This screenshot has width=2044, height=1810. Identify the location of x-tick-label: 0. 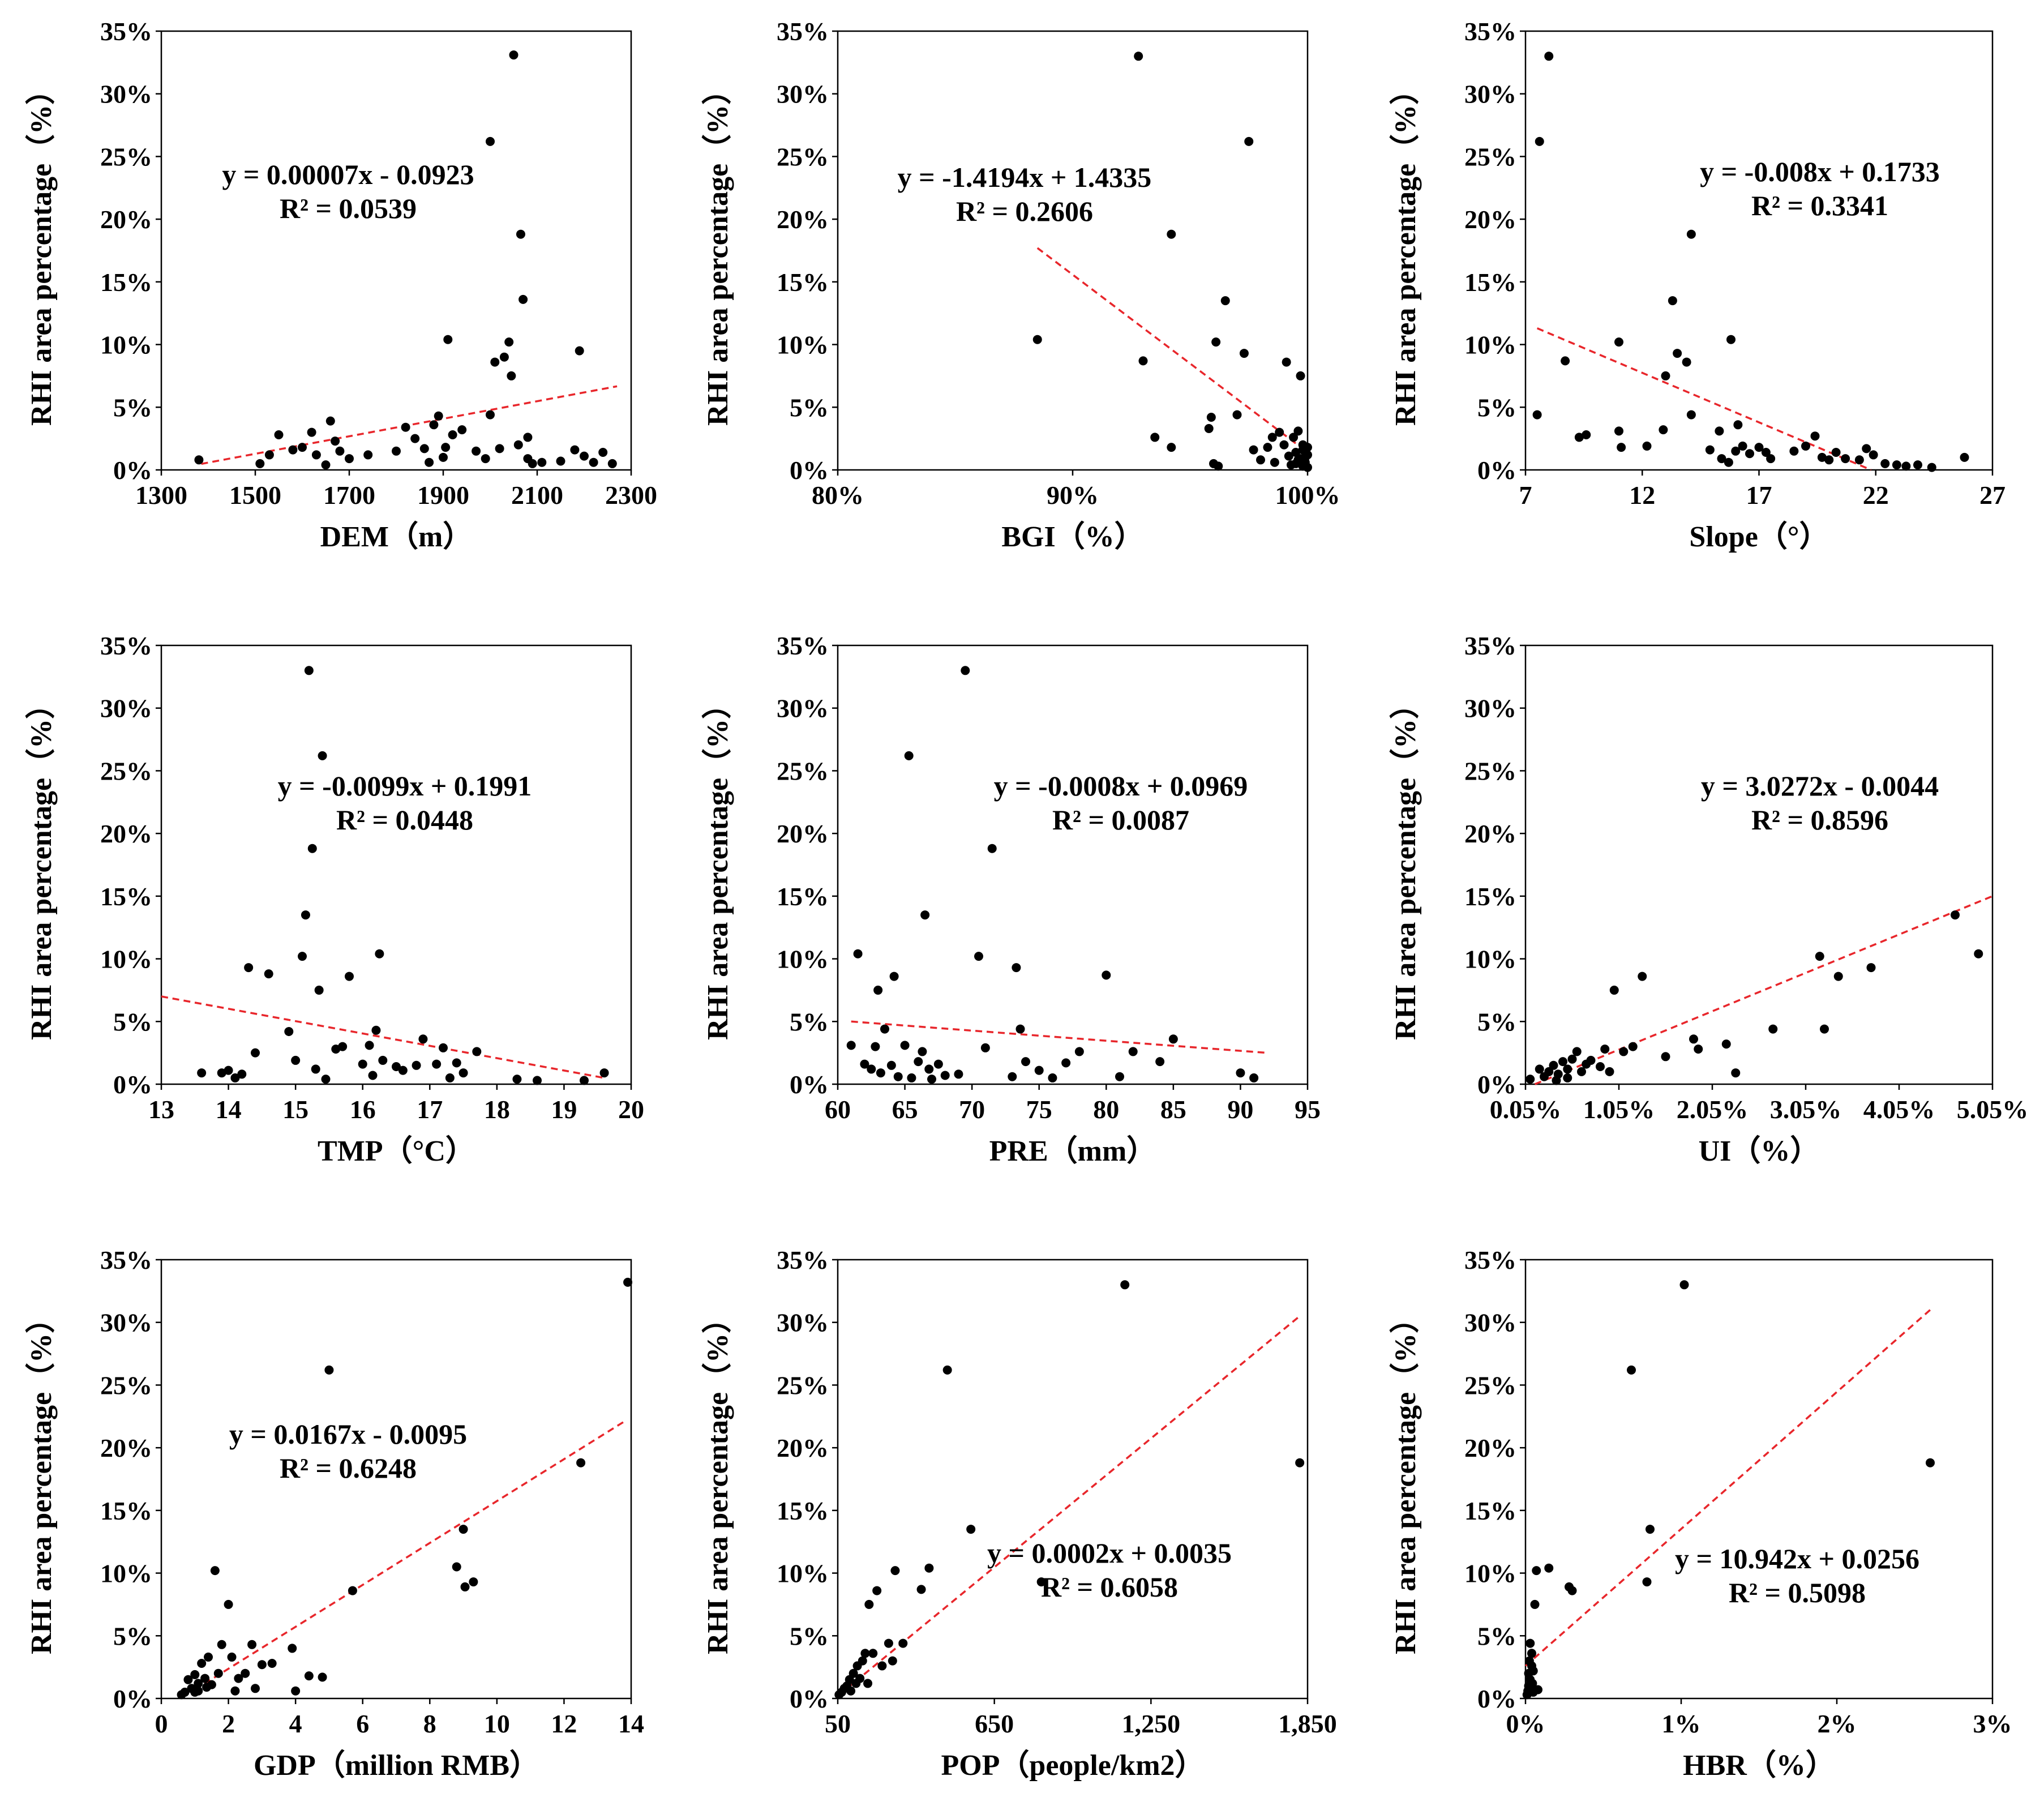
(161, 1723).